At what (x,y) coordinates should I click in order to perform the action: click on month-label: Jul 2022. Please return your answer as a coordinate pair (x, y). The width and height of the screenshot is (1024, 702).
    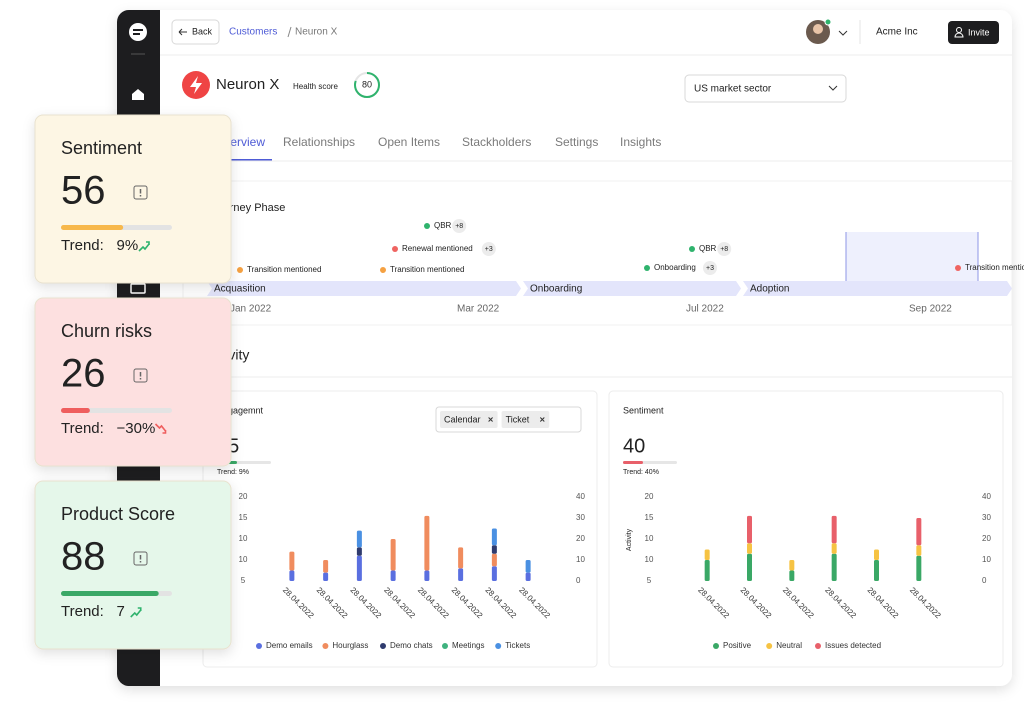
    Looking at the image, I should click on (705, 309).